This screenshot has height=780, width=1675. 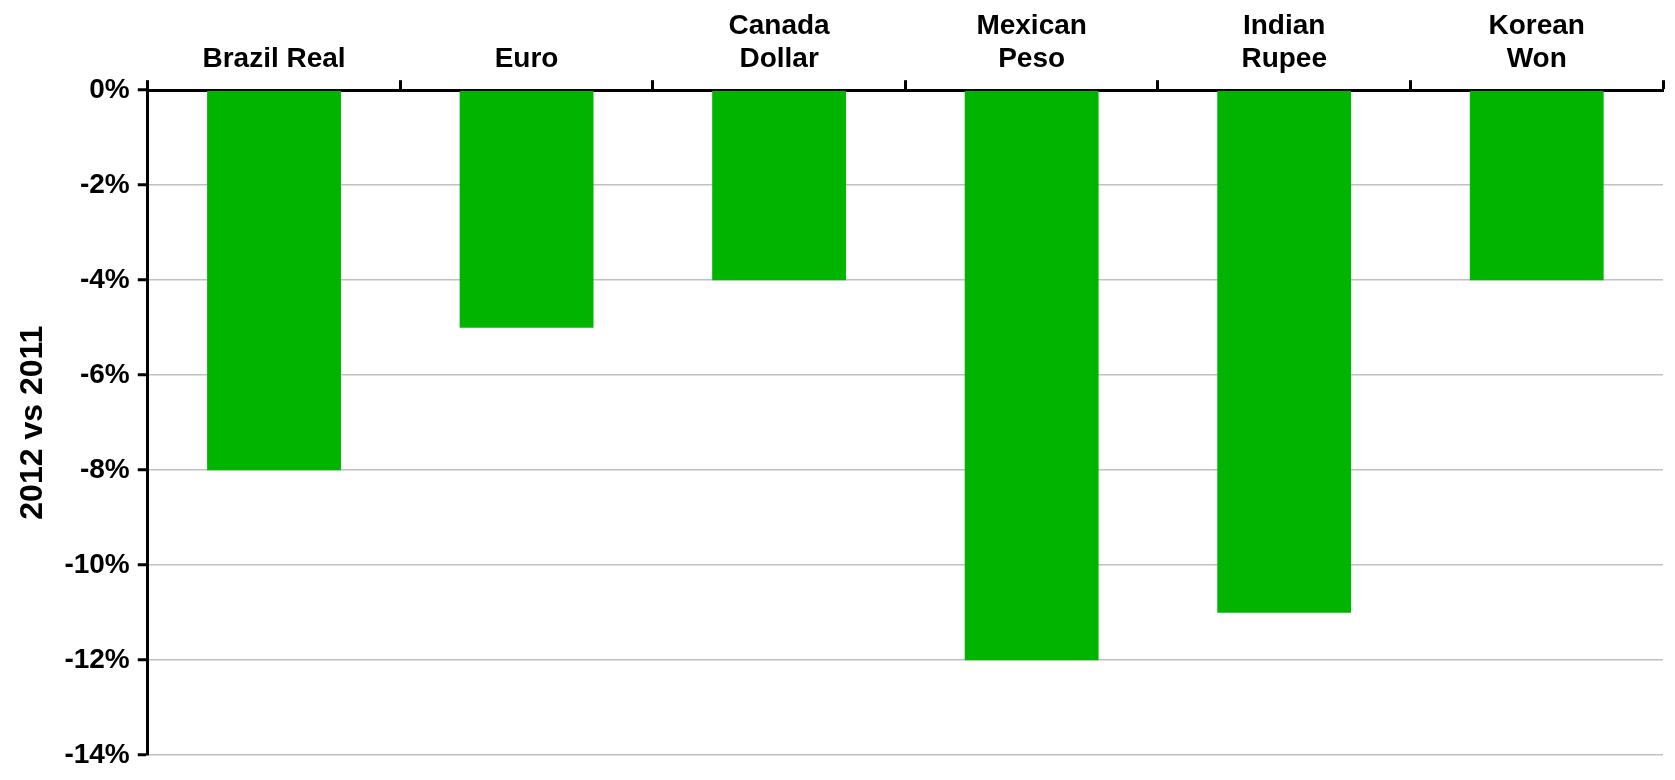 What do you see at coordinates (31, 422) in the screenshot?
I see `y-axis-title: 2012 vs 2011` at bounding box center [31, 422].